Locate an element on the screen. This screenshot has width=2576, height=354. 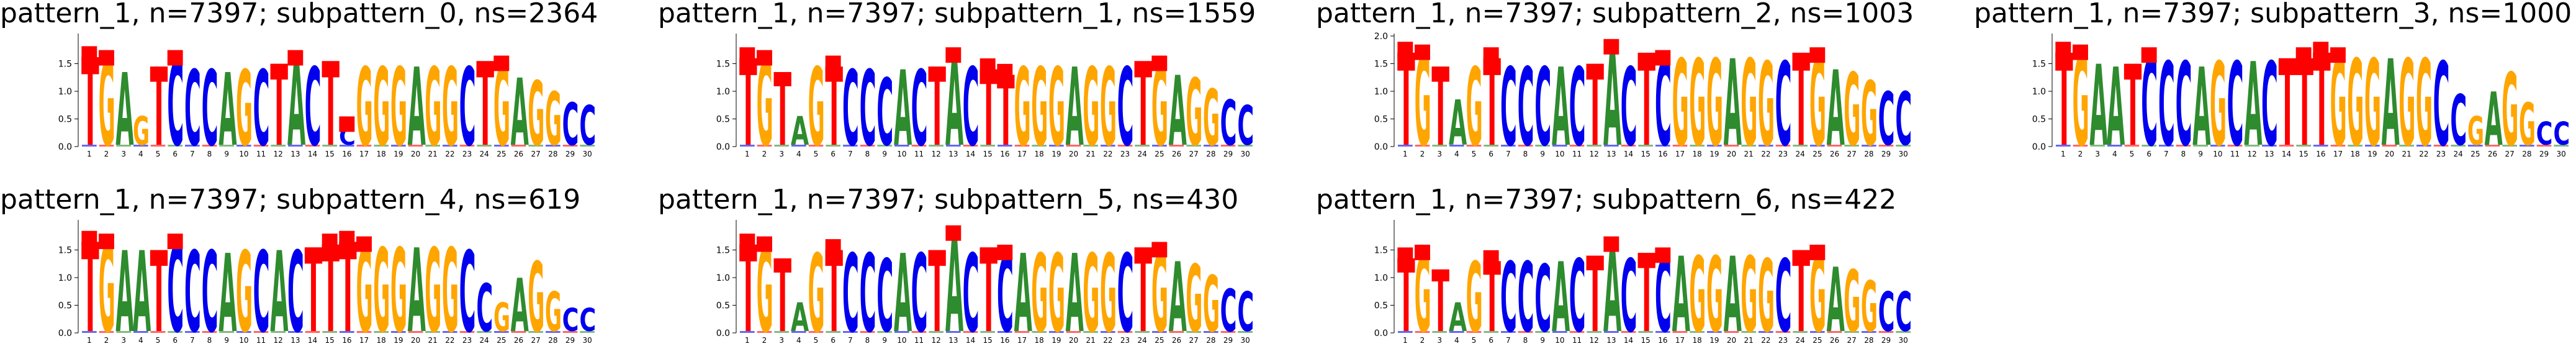
x-tick-label: 12 is located at coordinates (278, 154).